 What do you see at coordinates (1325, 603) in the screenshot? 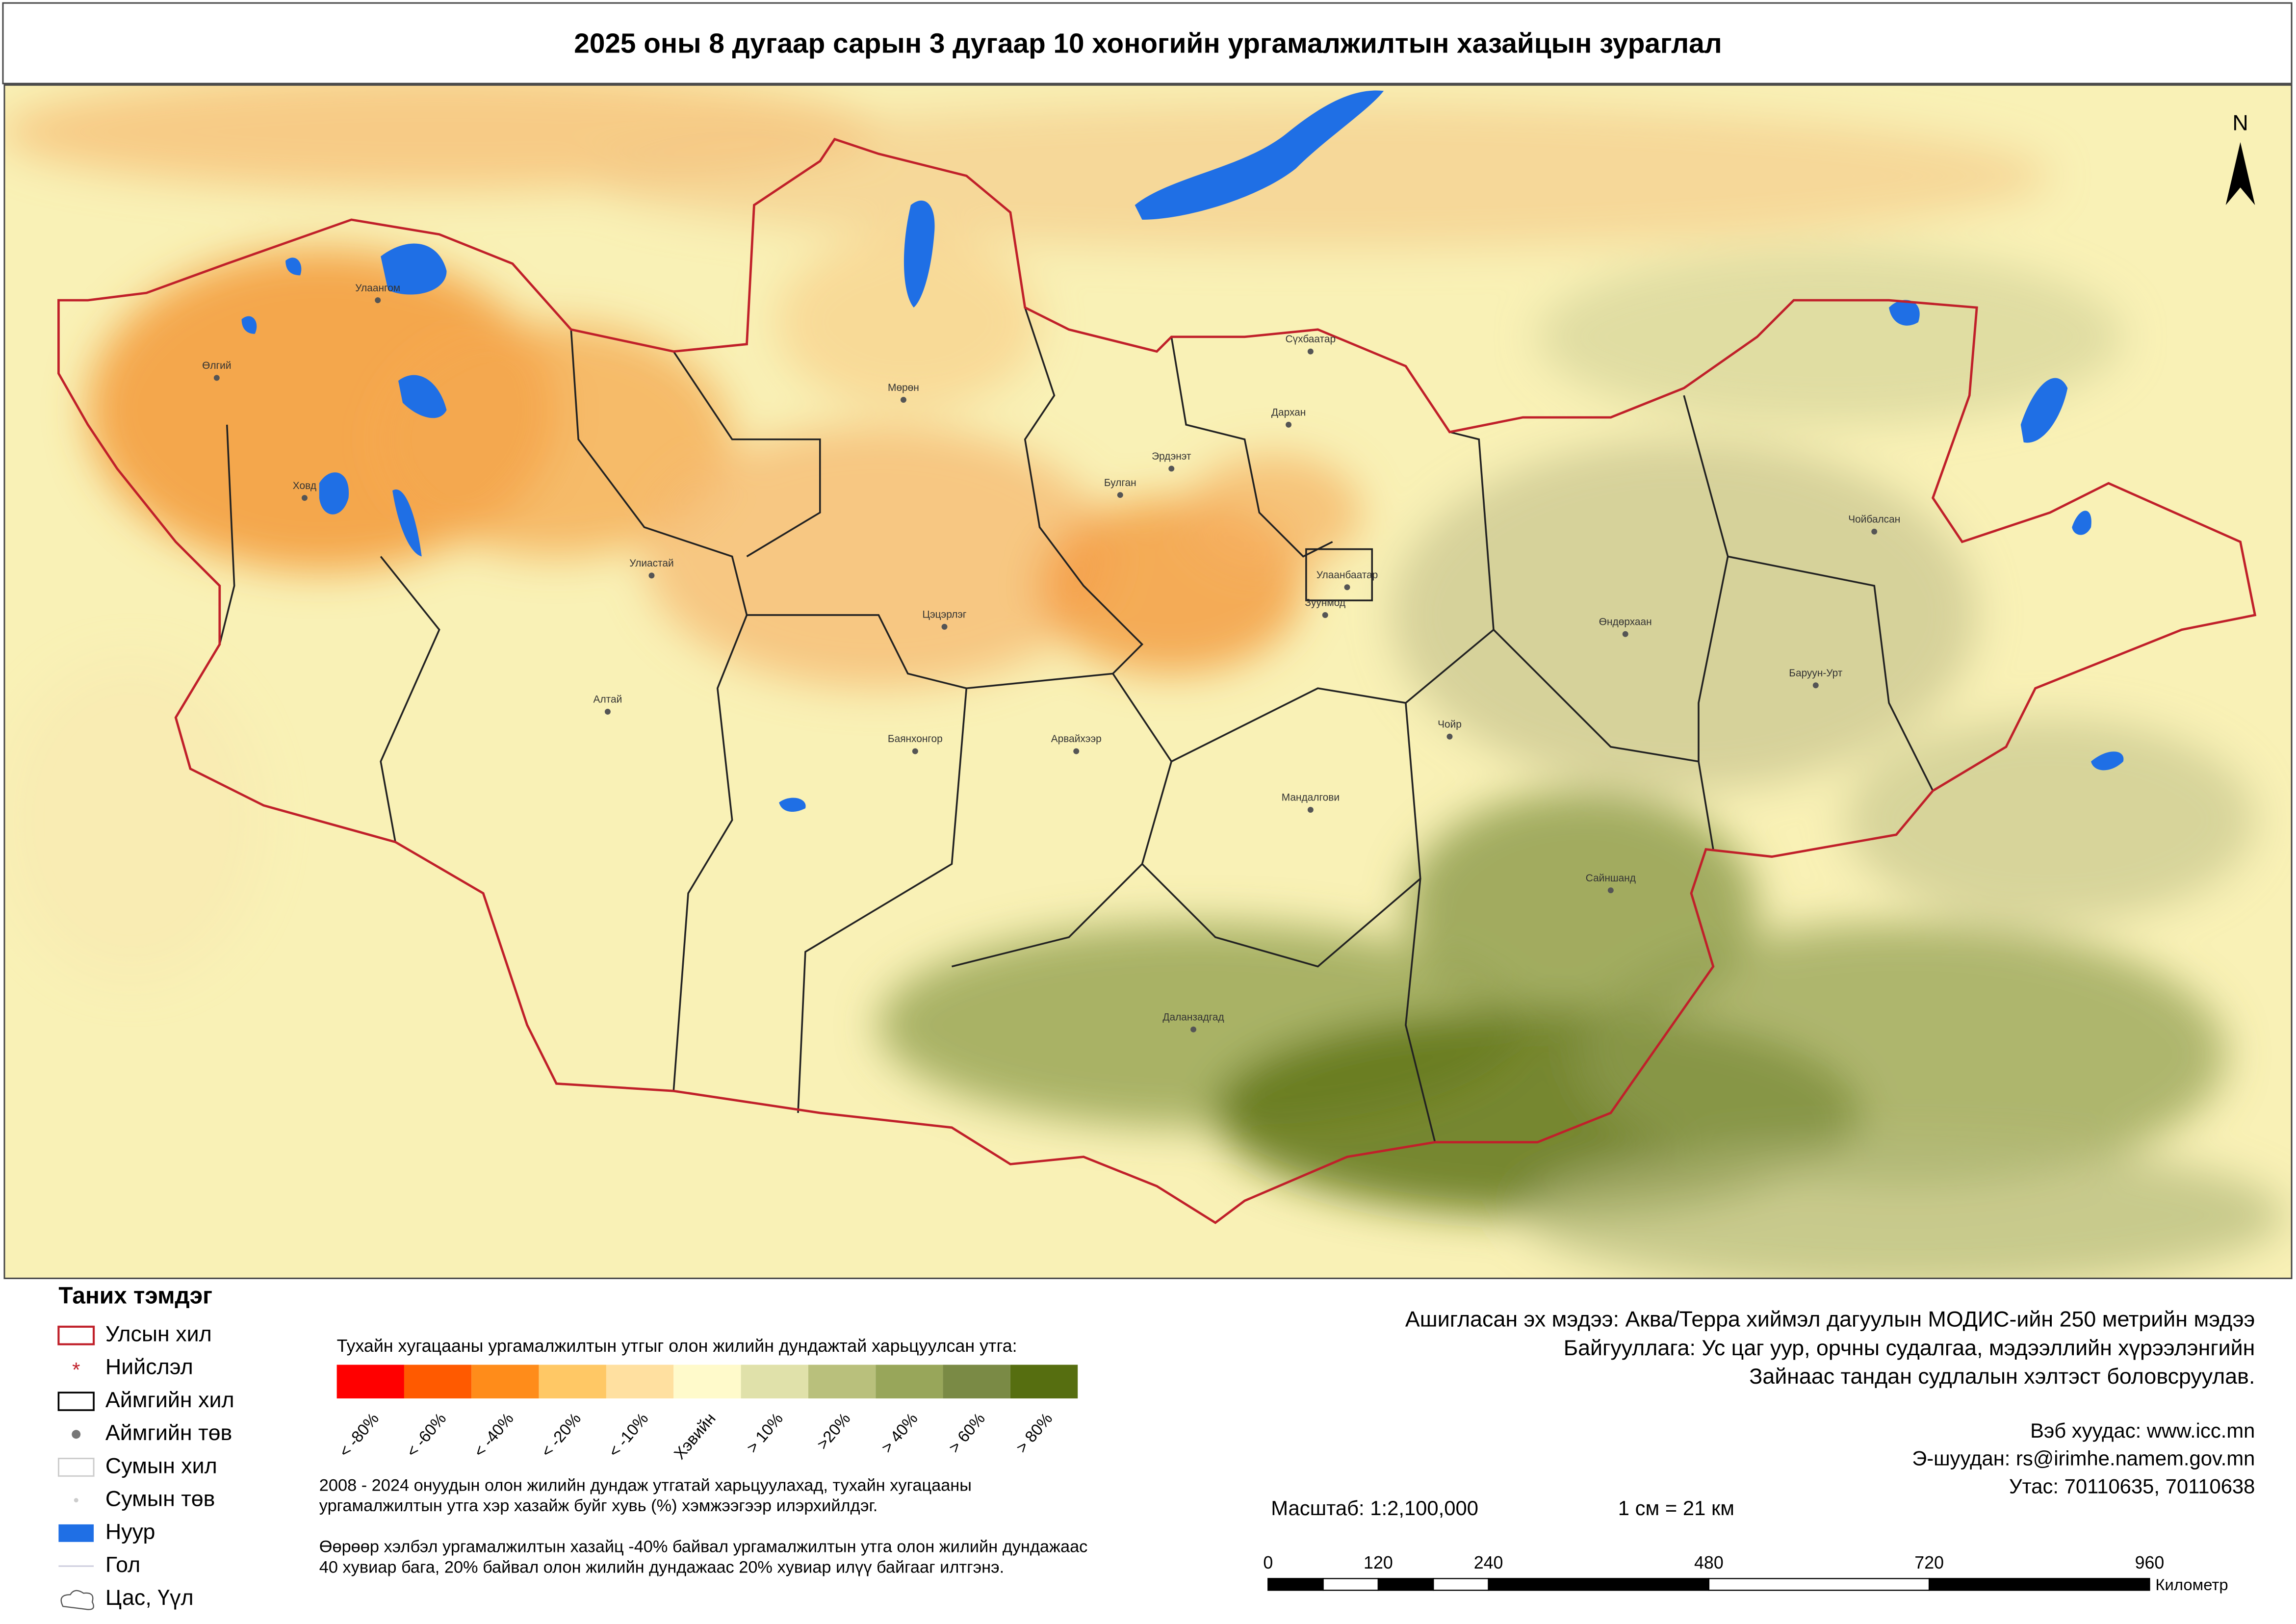
I see `place-label: Зуунмод` at bounding box center [1325, 603].